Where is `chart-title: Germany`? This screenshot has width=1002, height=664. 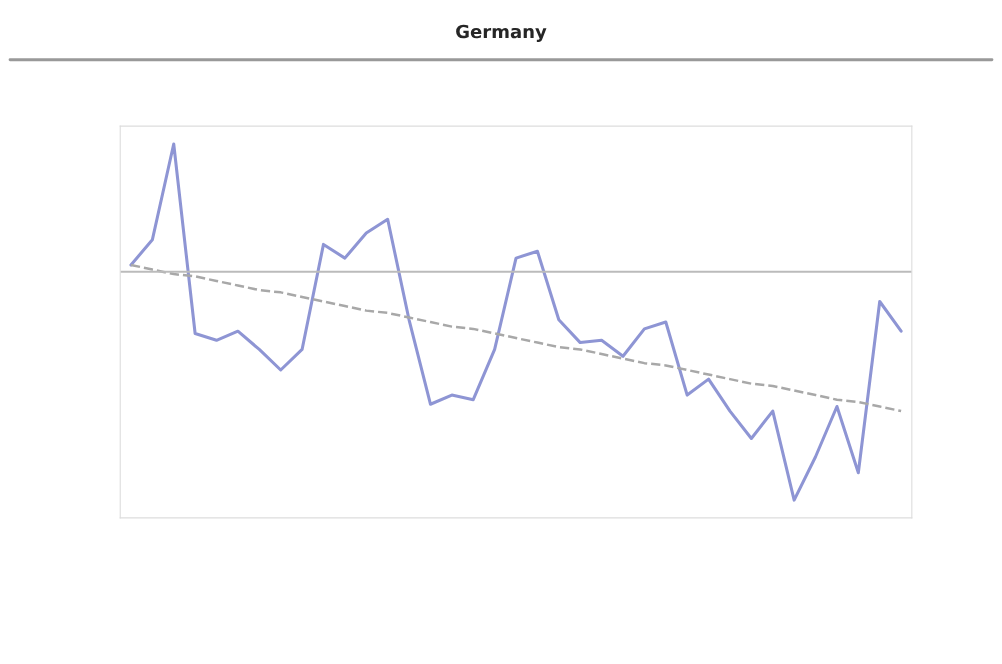
chart-title: Germany is located at coordinates (501, 33).